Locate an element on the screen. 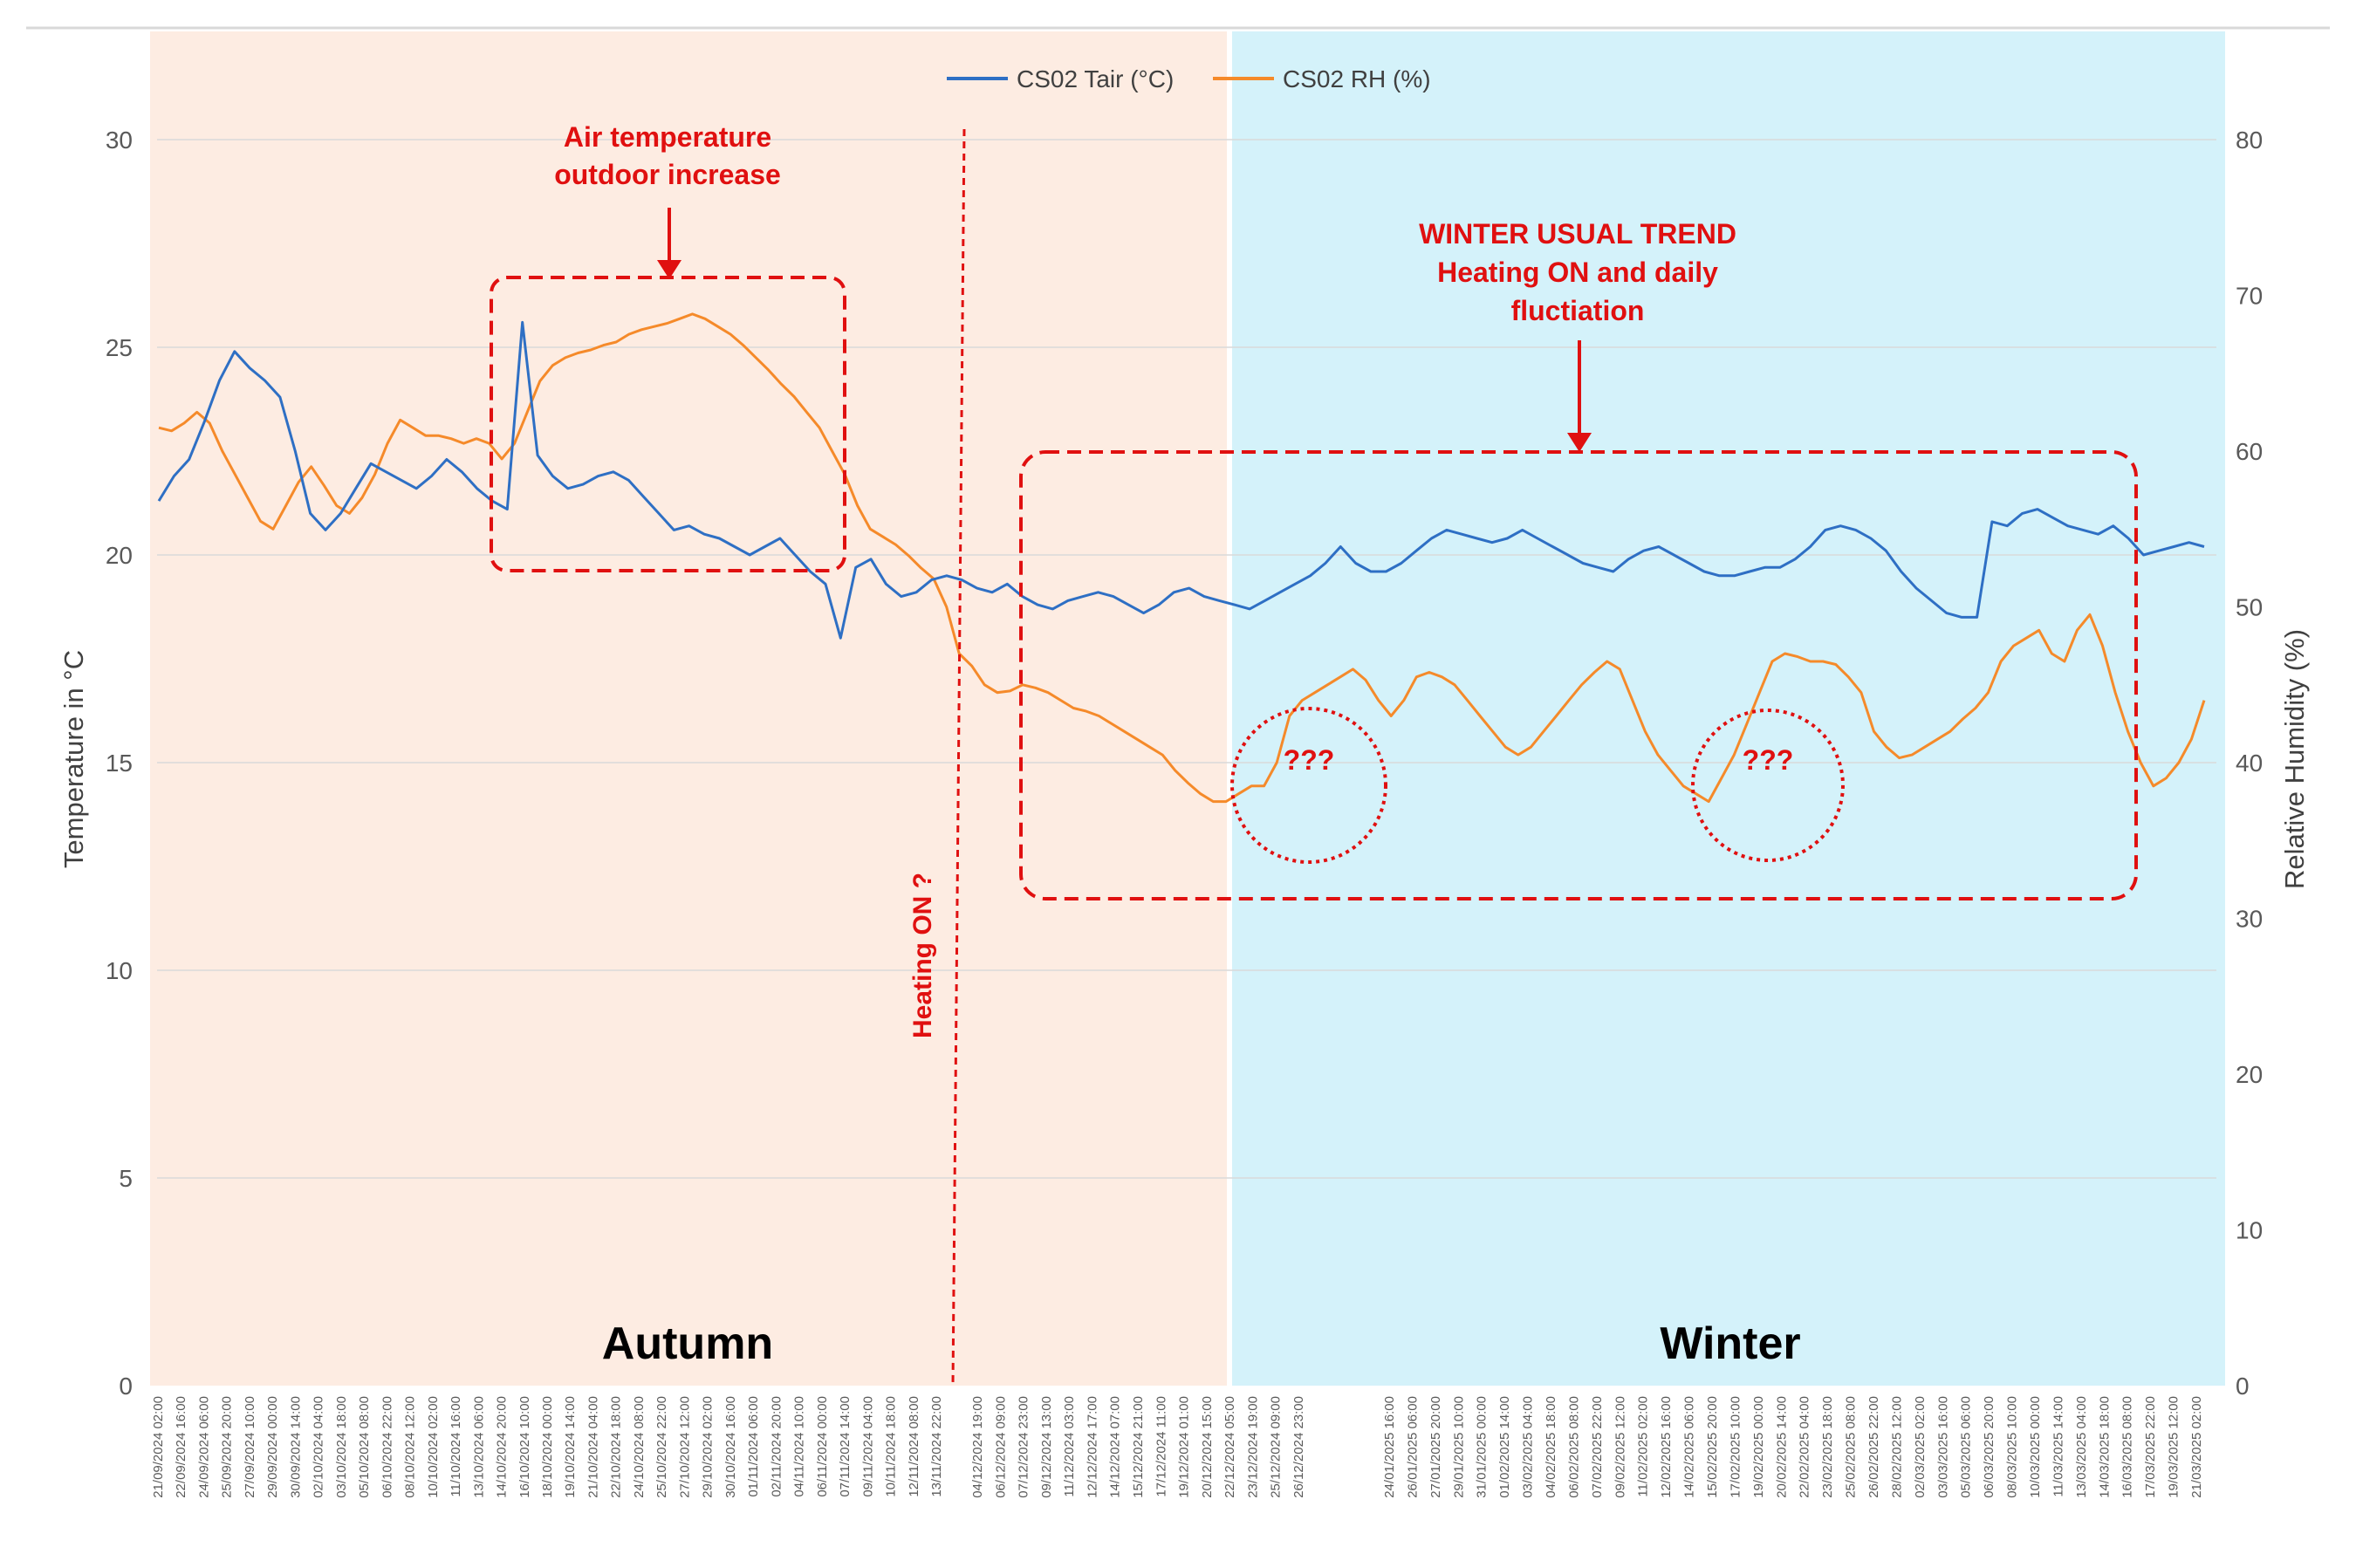 The image size is (2356, 1568). annotation-outdoor-line-2: outdoor increase is located at coordinates (667, 174).